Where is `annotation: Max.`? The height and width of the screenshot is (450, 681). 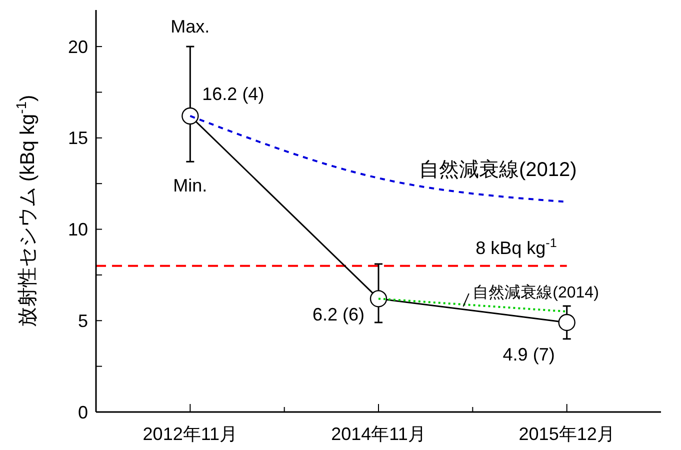 annotation: Max. is located at coordinates (190, 26).